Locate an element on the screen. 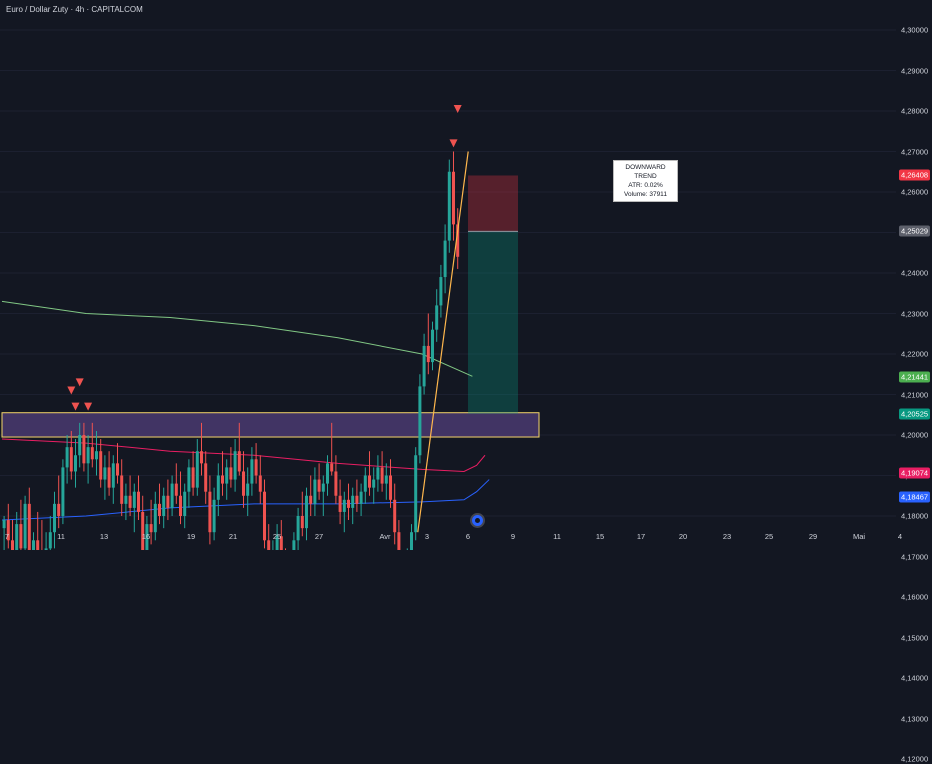 The height and width of the screenshot is (764, 932). profit-zone is located at coordinates (493, 322).